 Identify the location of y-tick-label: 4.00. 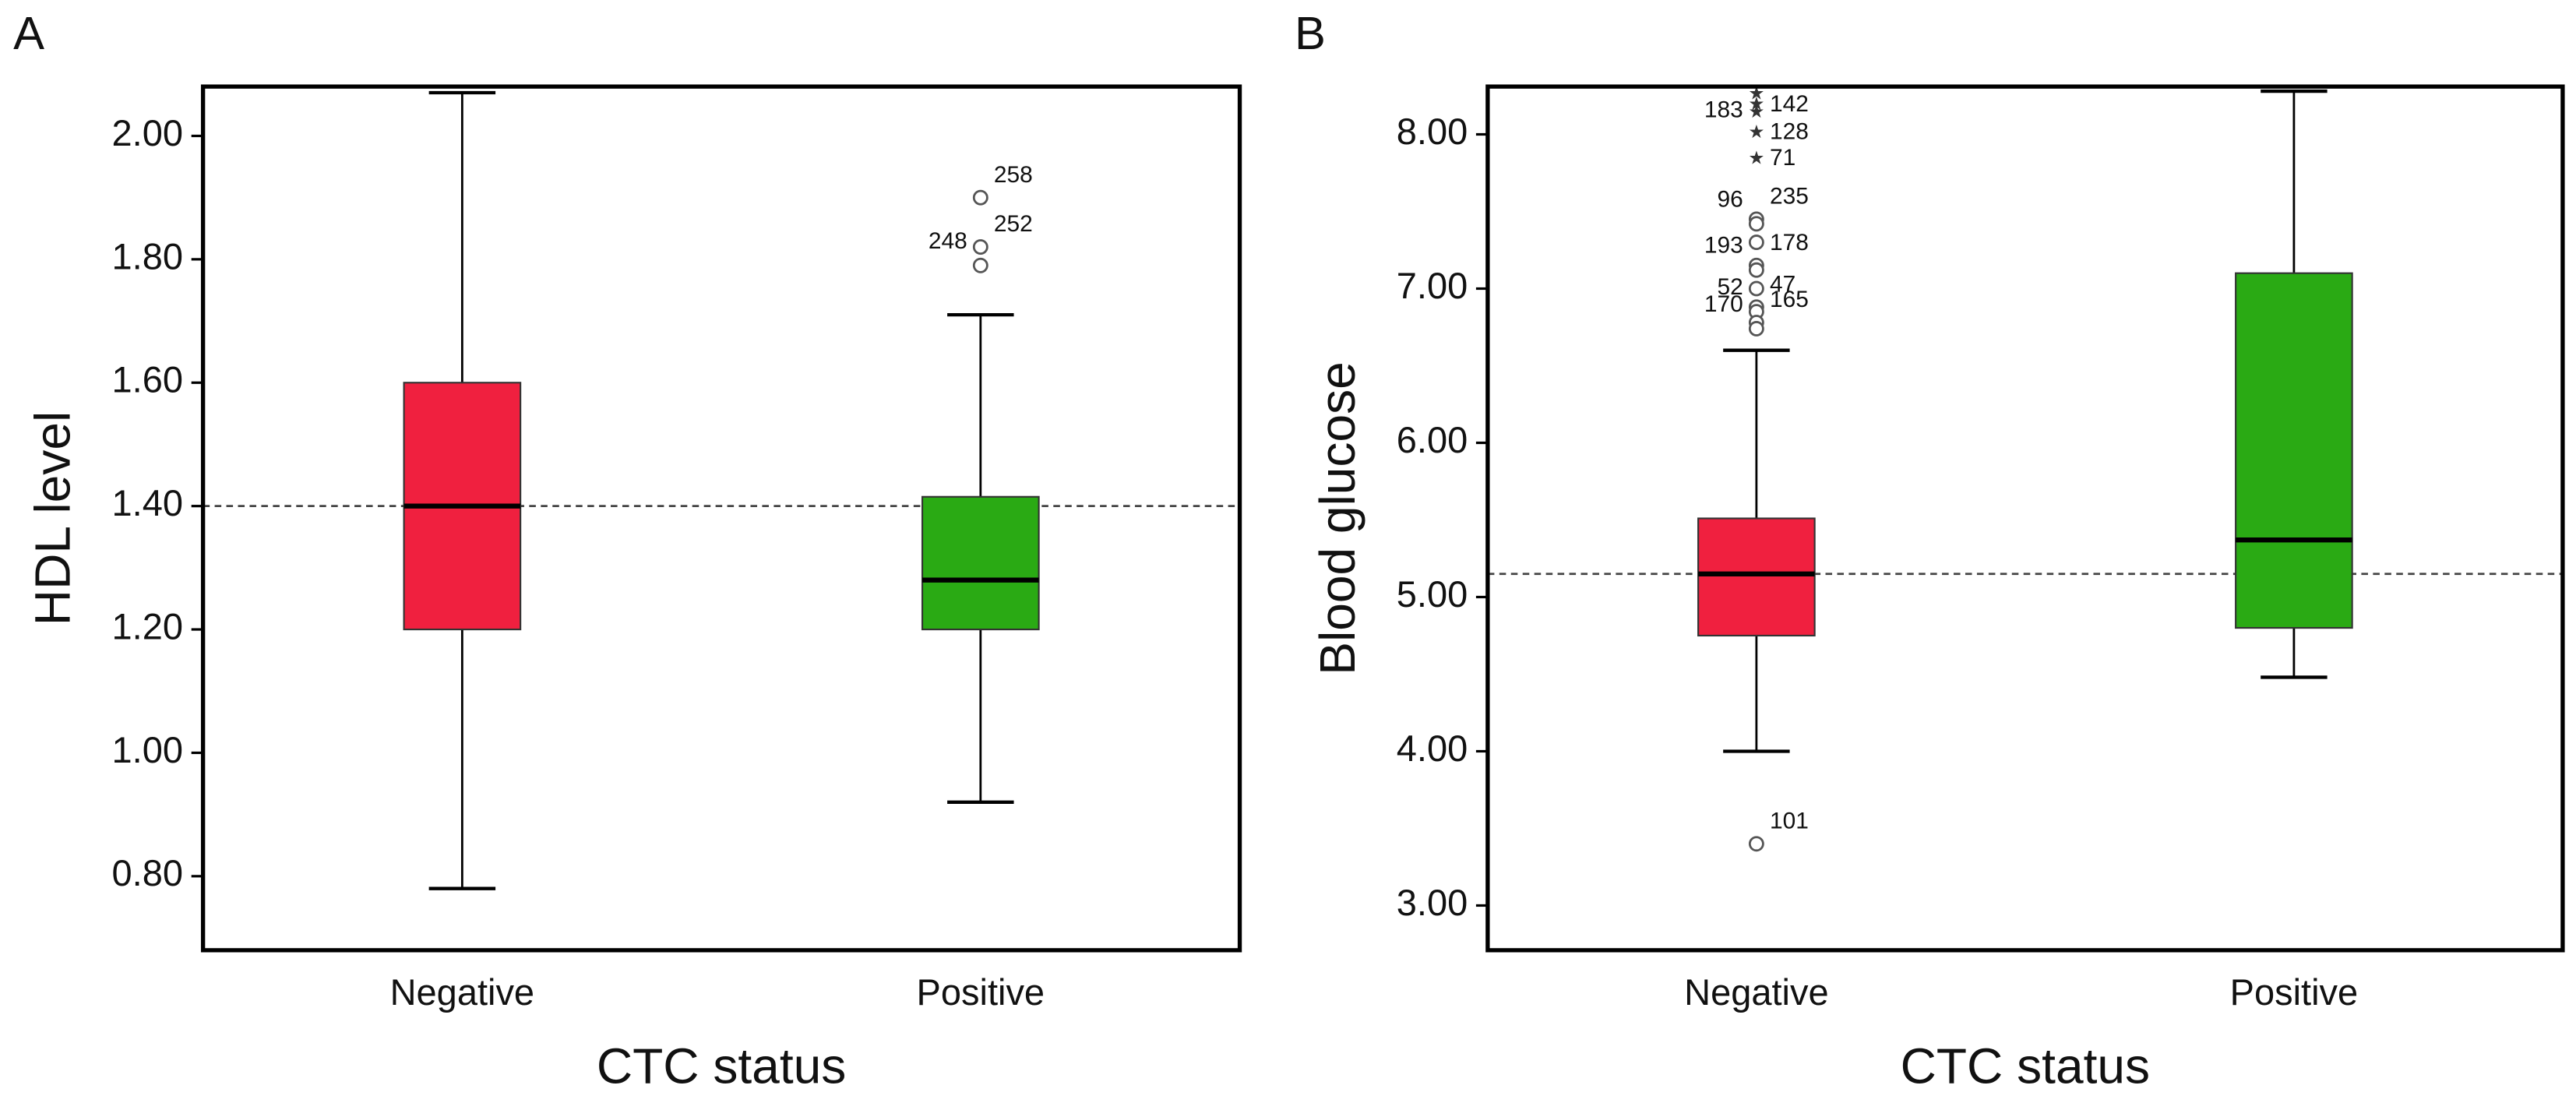
(1432, 748).